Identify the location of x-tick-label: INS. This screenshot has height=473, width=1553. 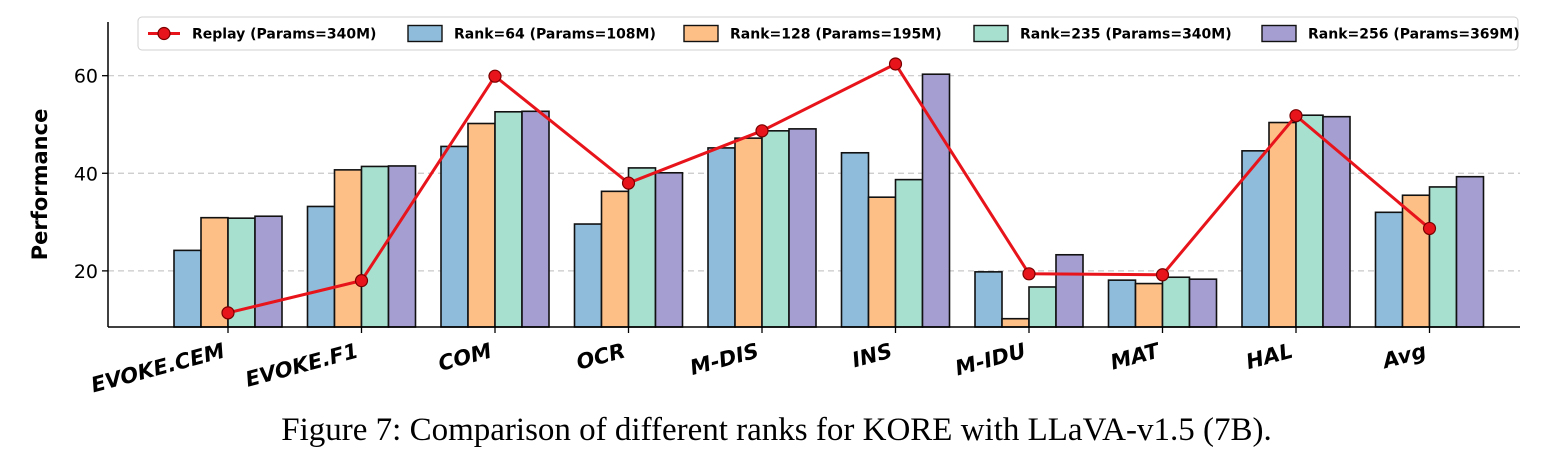
(871, 356).